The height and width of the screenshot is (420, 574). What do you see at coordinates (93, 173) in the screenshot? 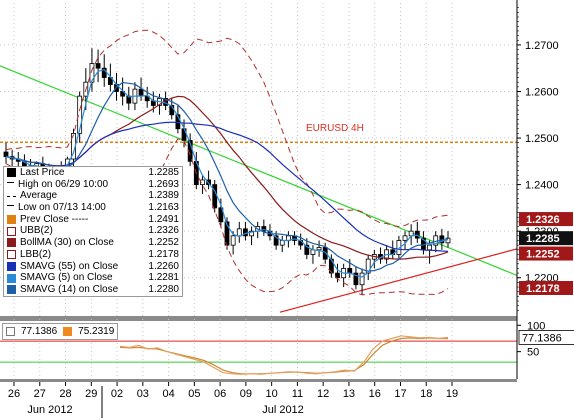
I see `legend-row: Last Price 1.2285` at bounding box center [93, 173].